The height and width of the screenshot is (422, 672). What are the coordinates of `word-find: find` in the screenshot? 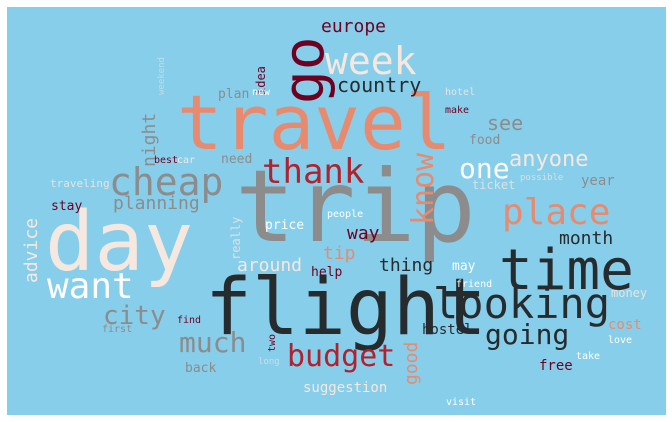 It's located at (189, 320).